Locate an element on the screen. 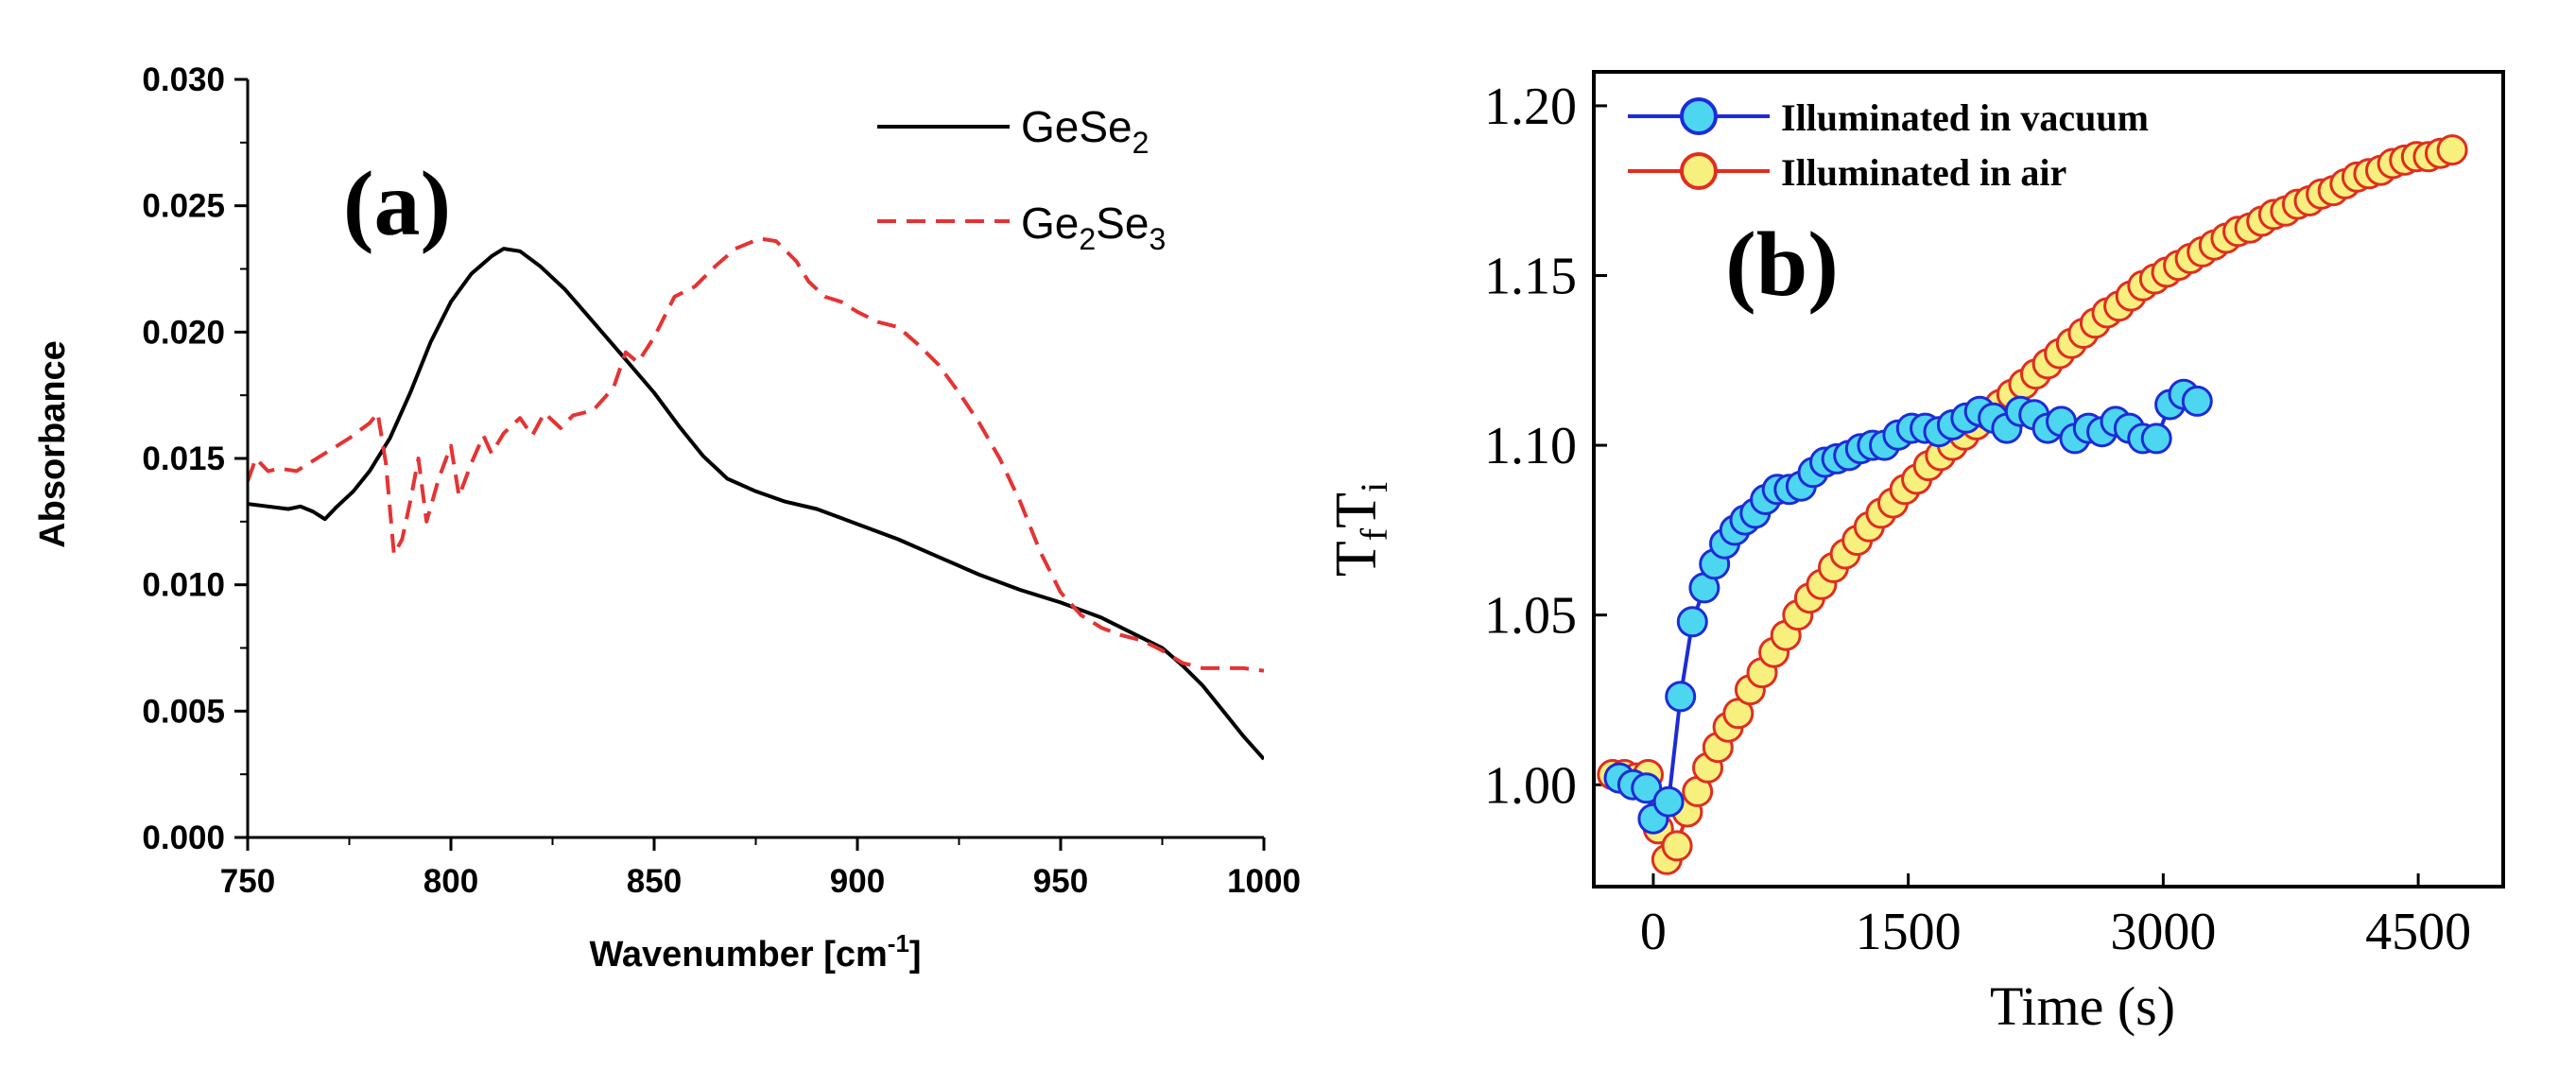 This screenshot has width=2576, height=1087. b-legend-label-vacuum: Illuminated in vacuum is located at coordinates (1965, 117).